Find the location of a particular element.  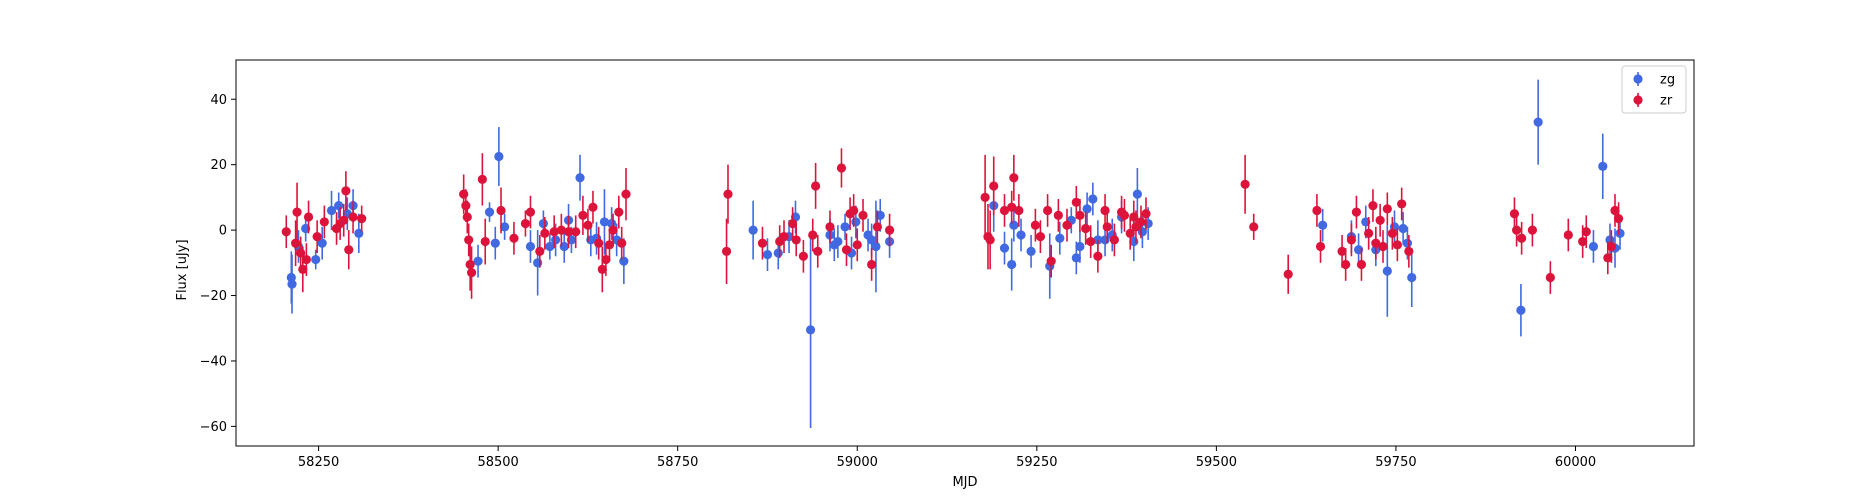

y-tick-label: 0 is located at coordinates (223, 231).